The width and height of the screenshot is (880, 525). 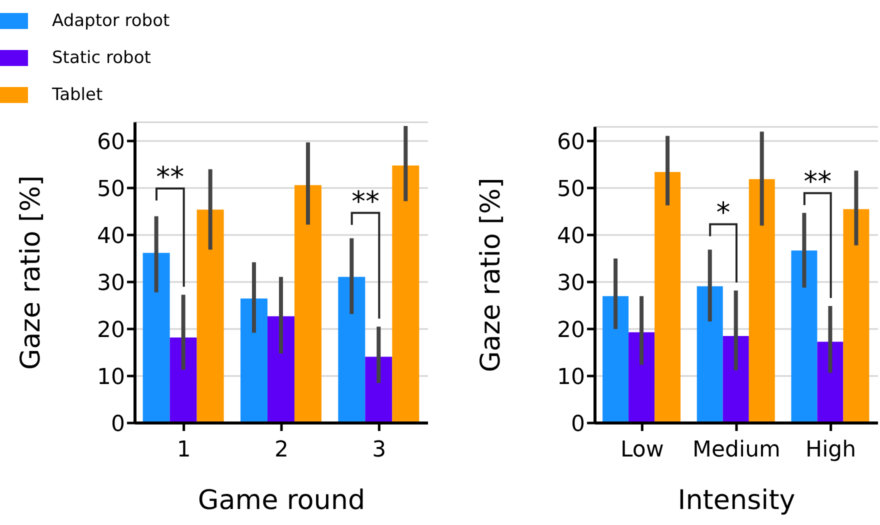 I want to click on annotation: *, so click(x=723, y=213).